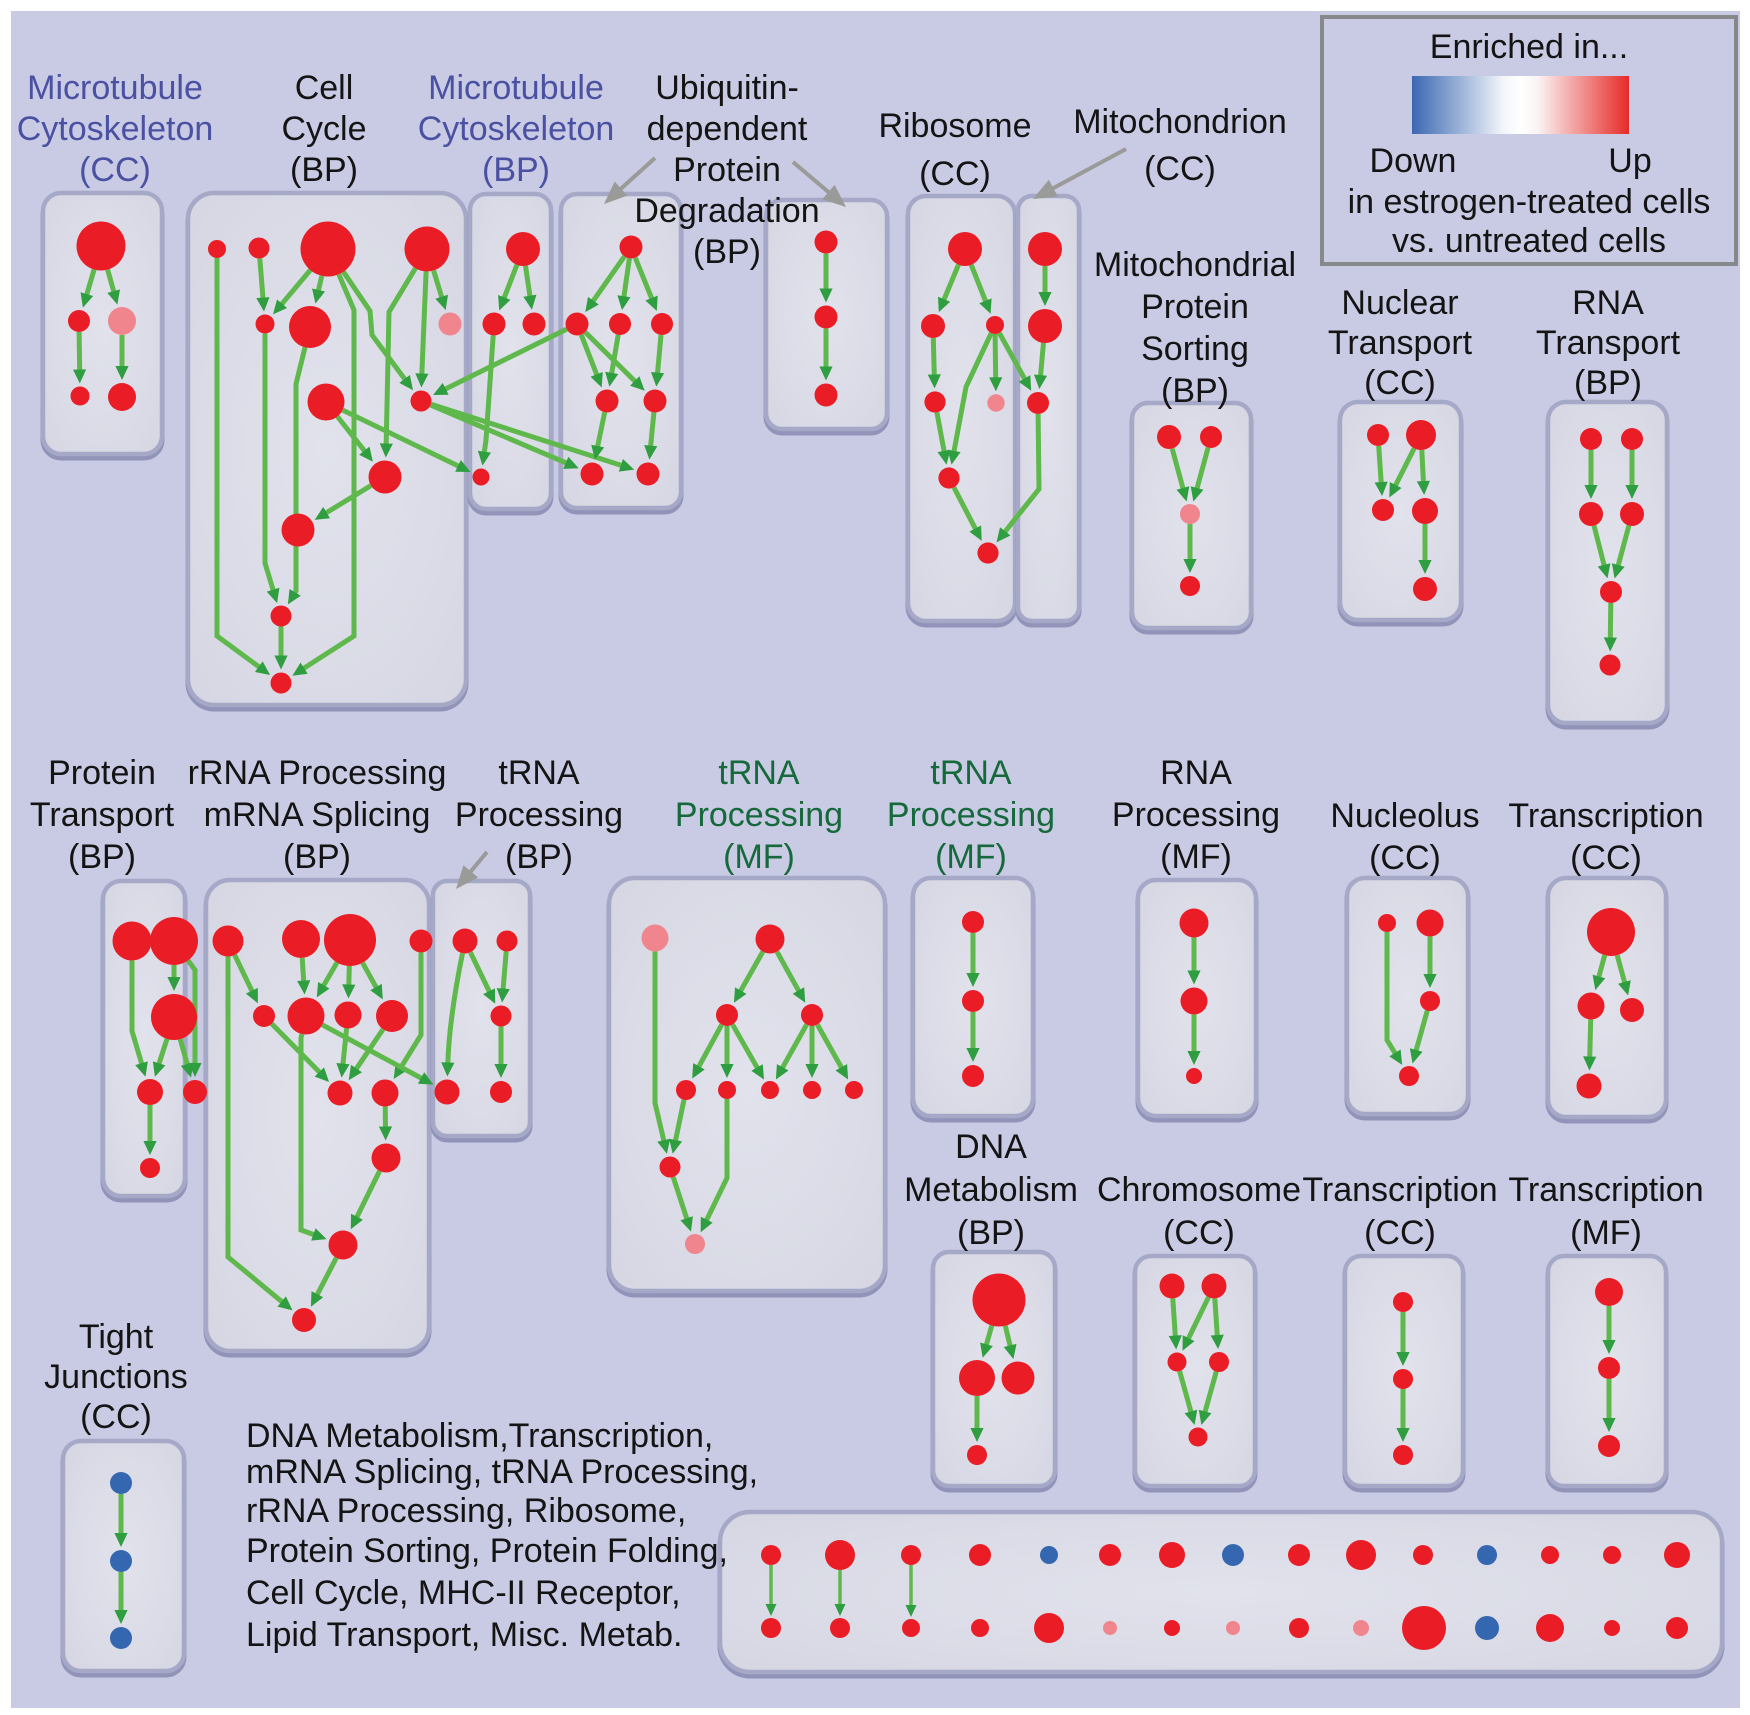  Describe the element at coordinates (463, 1593) in the screenshot. I see `svg-text: Cell Cycle, MHC-II Receptor,` at that location.